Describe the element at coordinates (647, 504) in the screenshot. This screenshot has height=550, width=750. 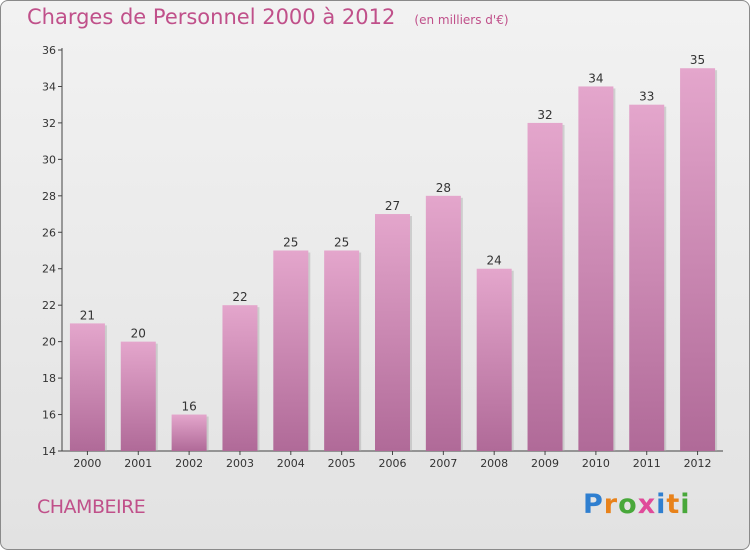
I see `logo-letter: x` at that location.